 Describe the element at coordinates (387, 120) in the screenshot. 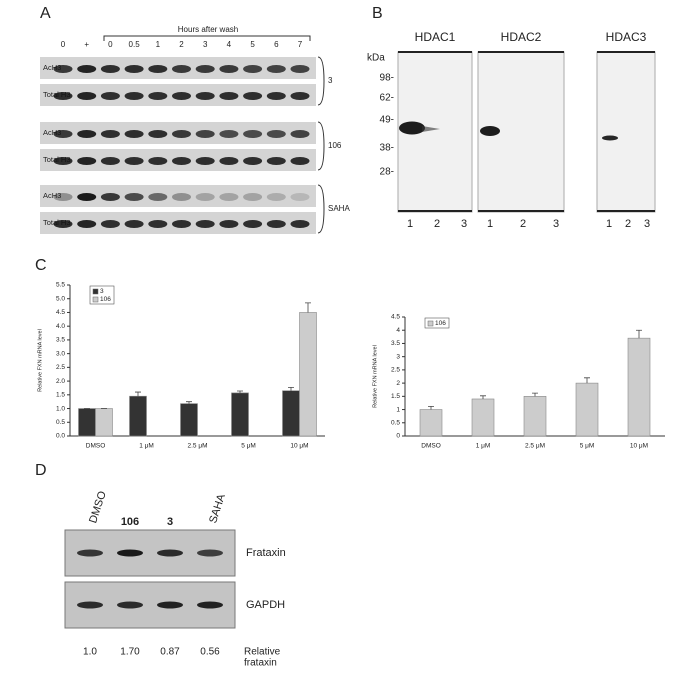

I see `marker: 49-` at that location.